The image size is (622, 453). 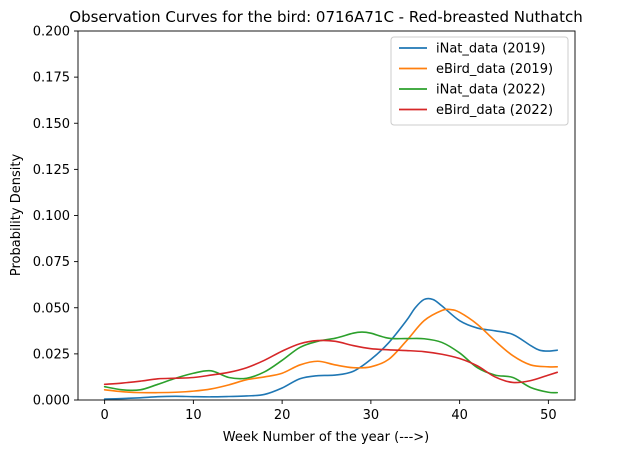 I want to click on y-tick-label: 0.125, so click(x=51, y=170).